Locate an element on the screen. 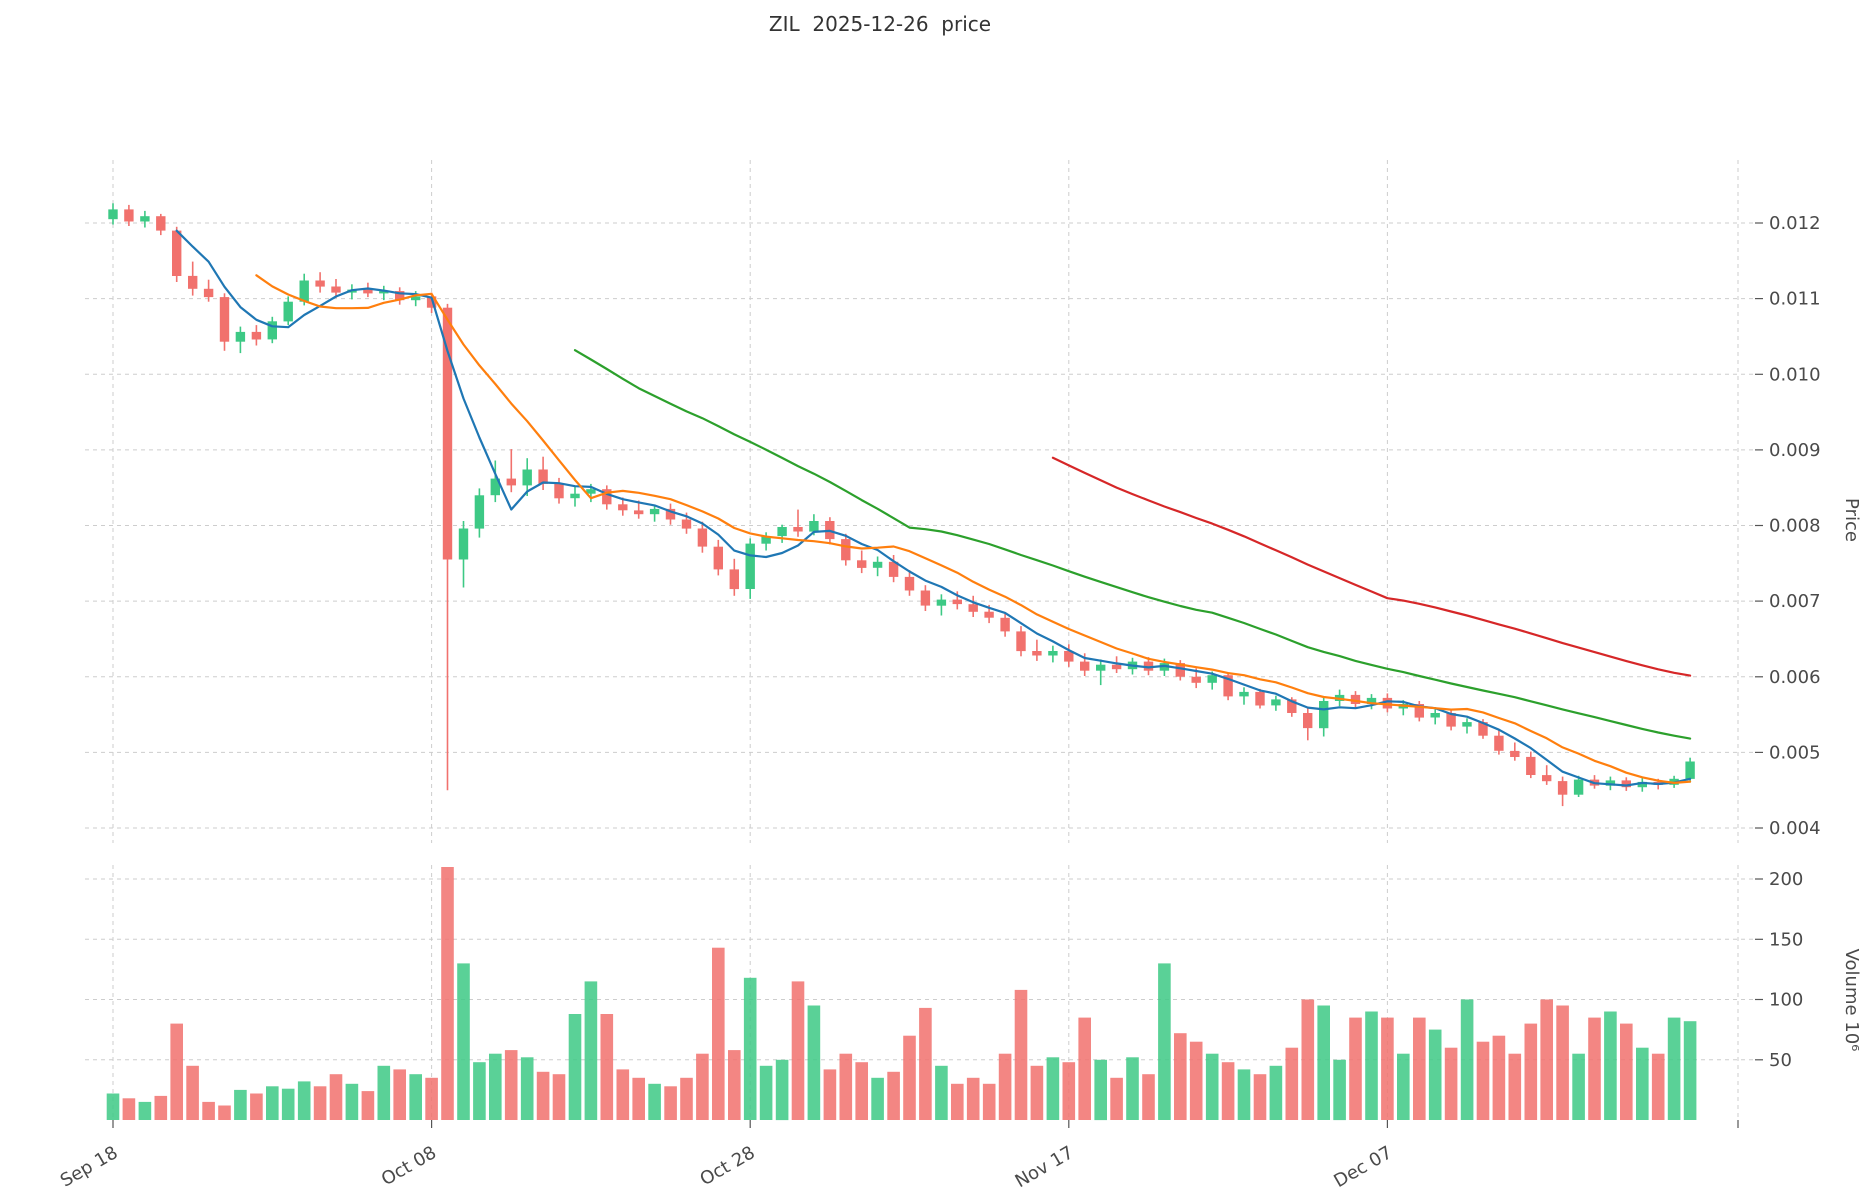  date-tick-label: Dec 07 is located at coordinates (1362, 1167).